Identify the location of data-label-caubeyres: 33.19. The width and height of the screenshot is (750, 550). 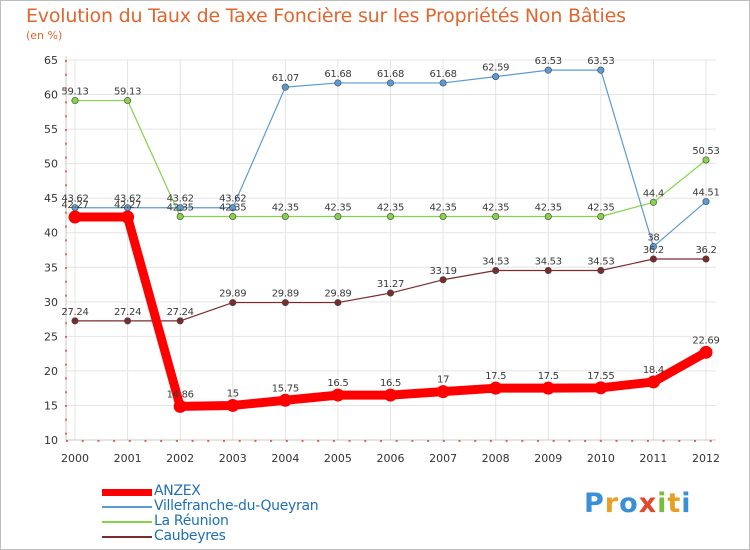
(443, 271).